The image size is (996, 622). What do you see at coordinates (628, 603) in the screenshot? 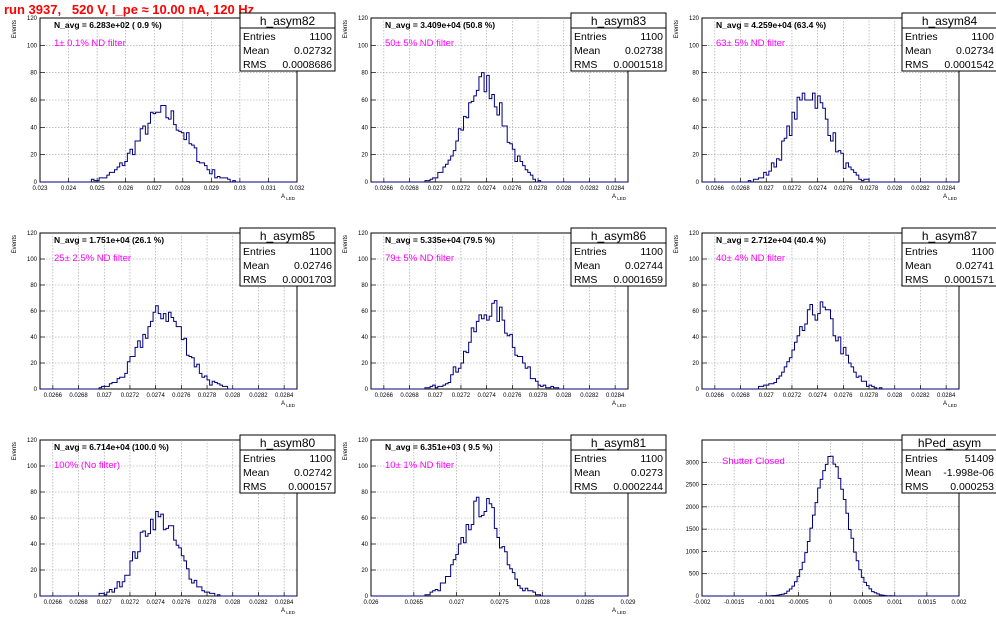
I see `x-tick-label: 0.029` at bounding box center [628, 603].